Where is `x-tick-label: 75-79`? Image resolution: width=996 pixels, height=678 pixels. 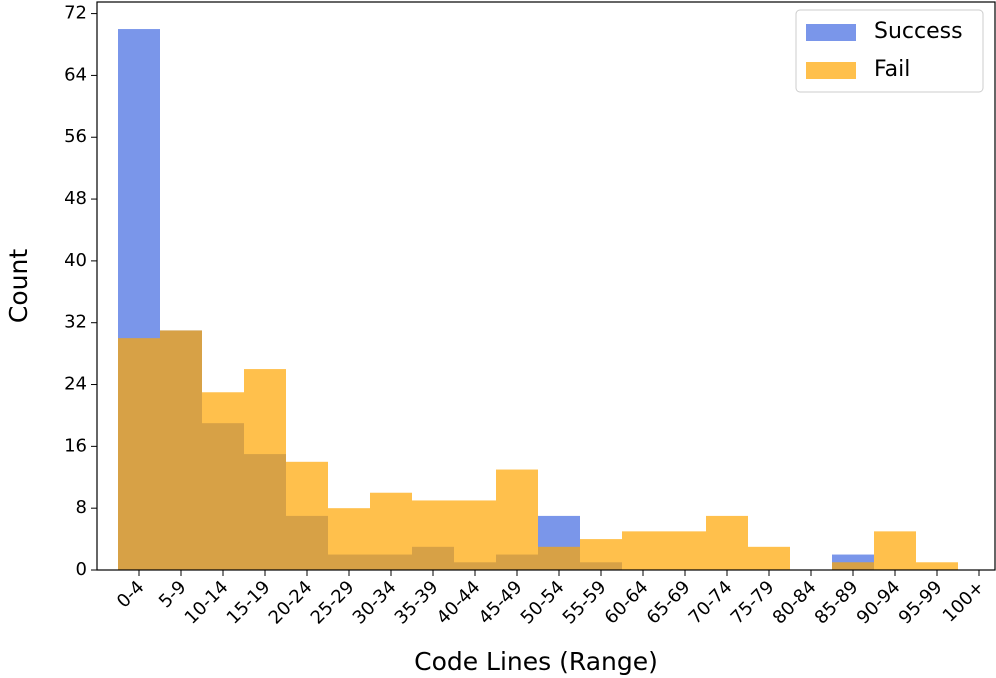 x-tick-label: 75-79 is located at coordinates (753, 603).